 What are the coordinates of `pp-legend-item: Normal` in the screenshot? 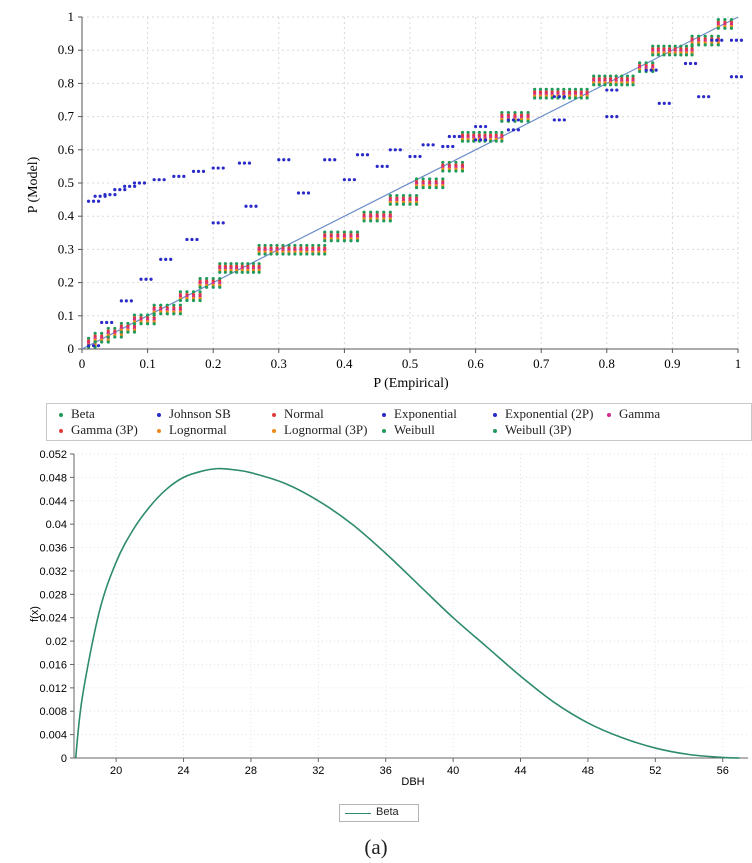 It's located at (298, 414).